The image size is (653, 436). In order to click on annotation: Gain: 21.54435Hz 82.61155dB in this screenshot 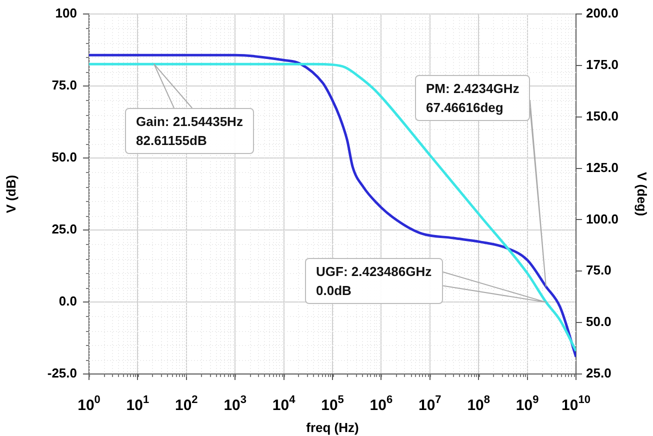, I will do `click(189, 131)`.